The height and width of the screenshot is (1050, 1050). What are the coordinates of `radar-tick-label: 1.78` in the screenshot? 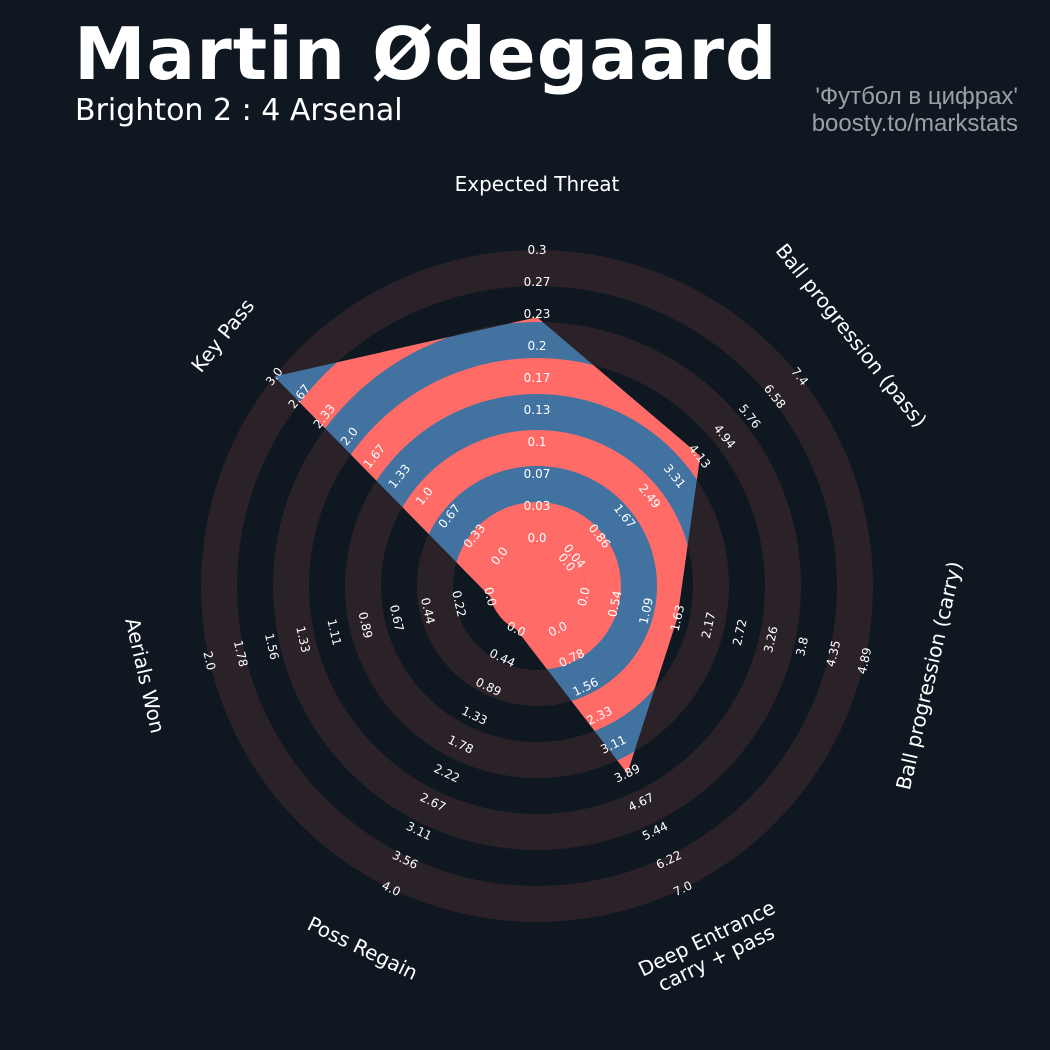 It's located at (241, 653).